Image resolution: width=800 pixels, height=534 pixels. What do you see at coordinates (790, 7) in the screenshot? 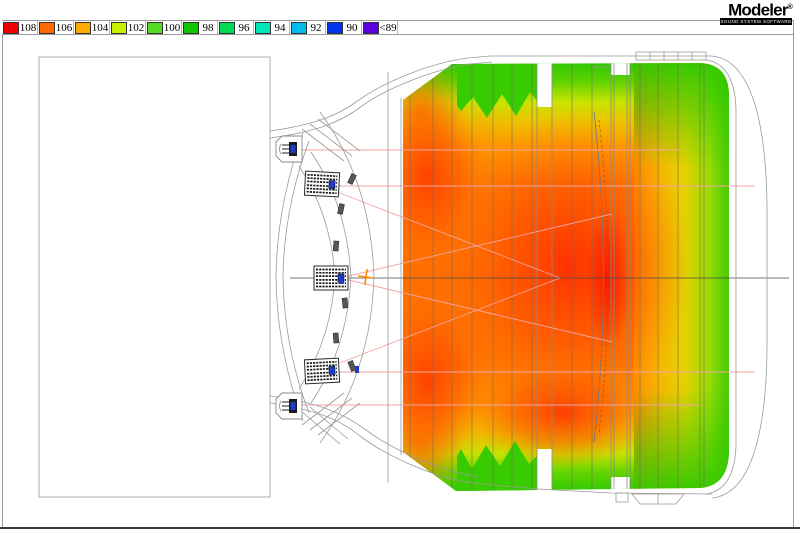
I see `registered-mark: ®` at bounding box center [790, 7].